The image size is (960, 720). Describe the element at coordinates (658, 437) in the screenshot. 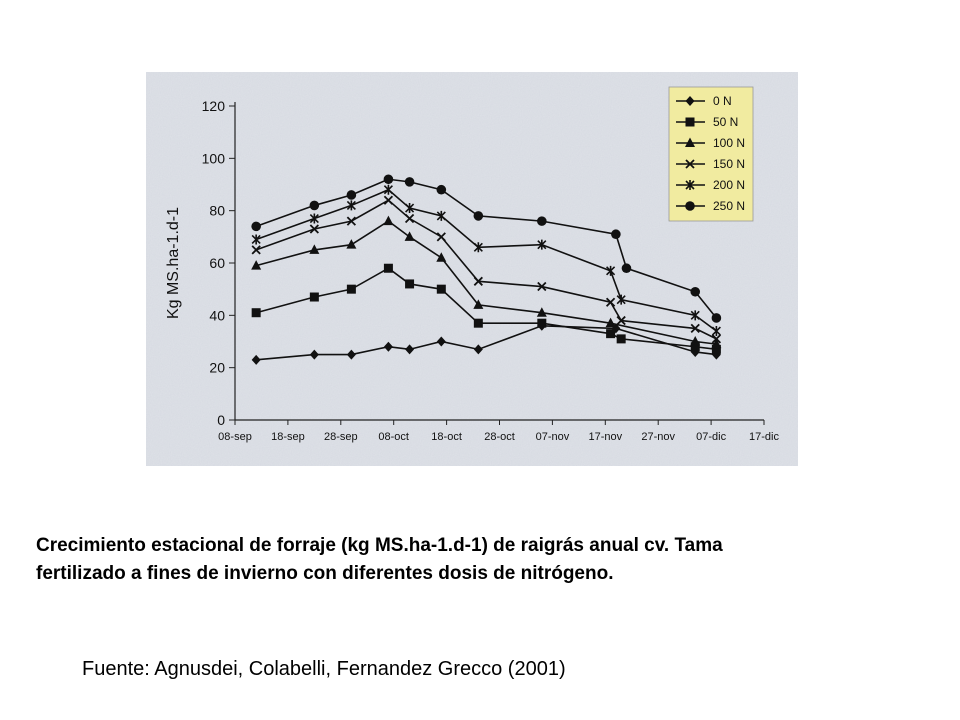

I see `x-tick-label: 27-nov` at that location.